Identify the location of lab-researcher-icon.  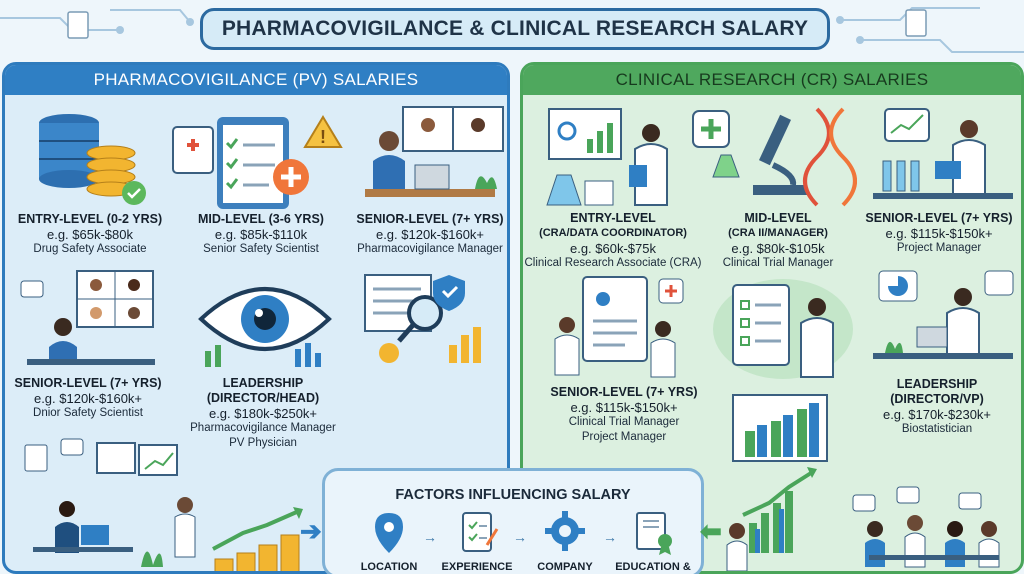
(607, 157).